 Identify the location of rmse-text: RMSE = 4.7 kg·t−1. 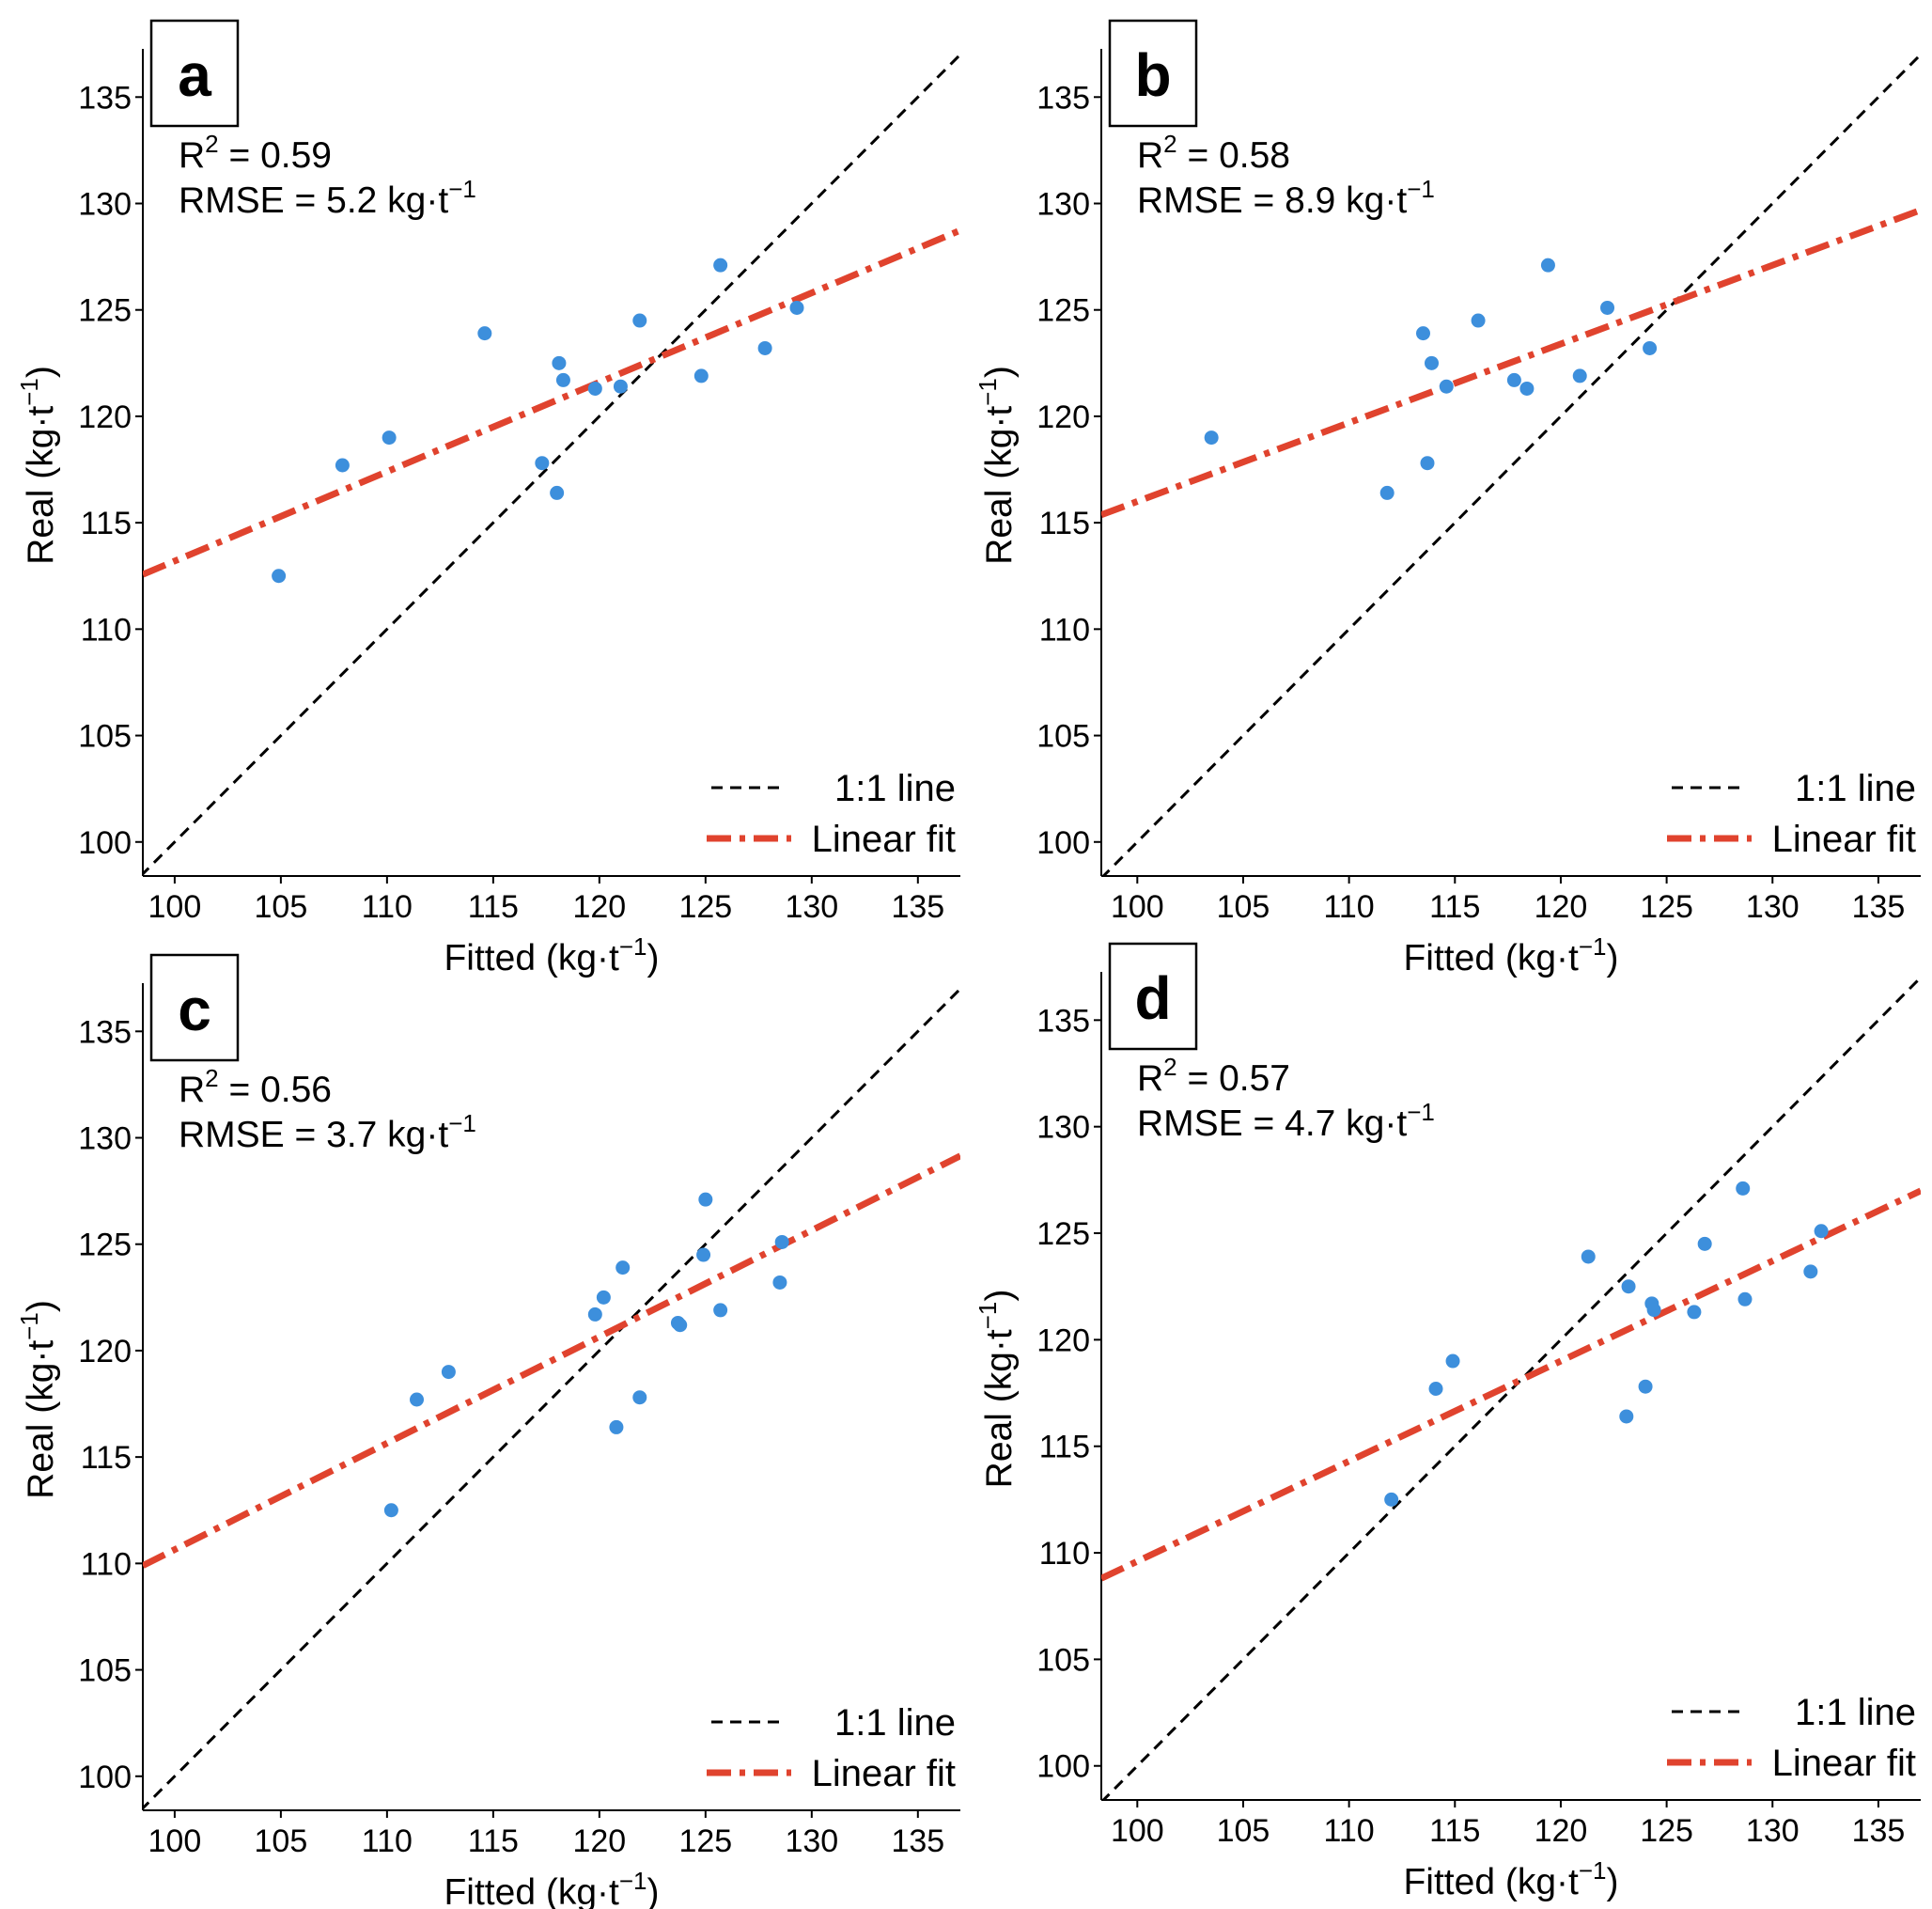
(1286, 1121).